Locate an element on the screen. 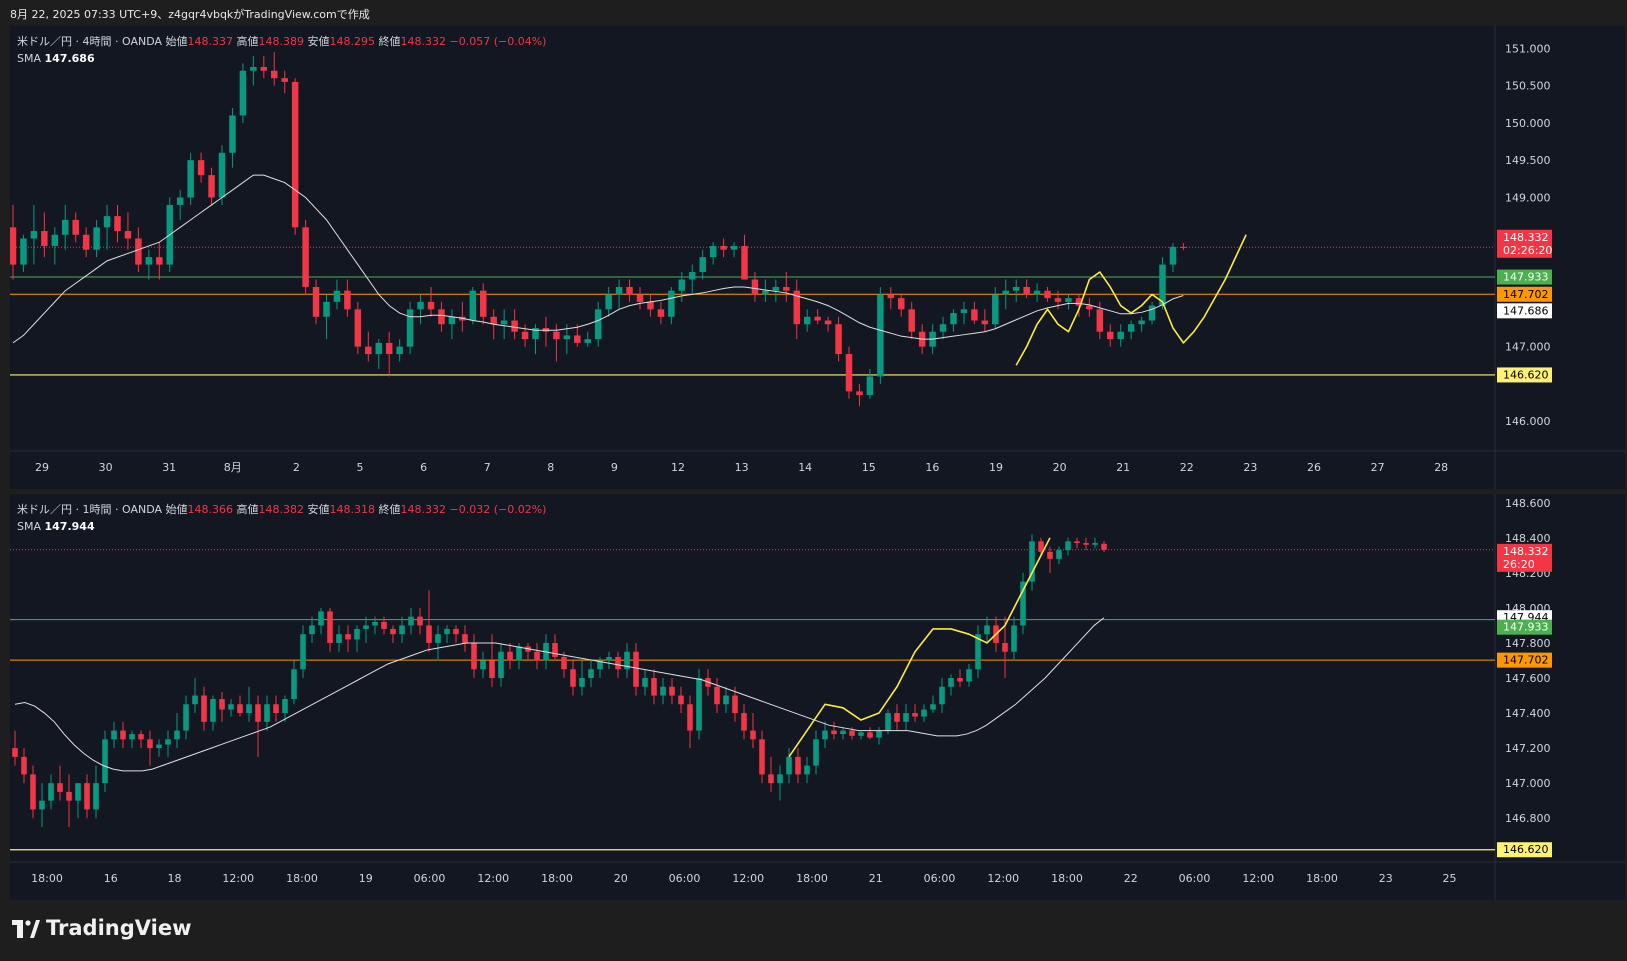 The width and height of the screenshot is (1627, 961). bottom-x-tick-label: 06:00 is located at coordinates (940, 878).